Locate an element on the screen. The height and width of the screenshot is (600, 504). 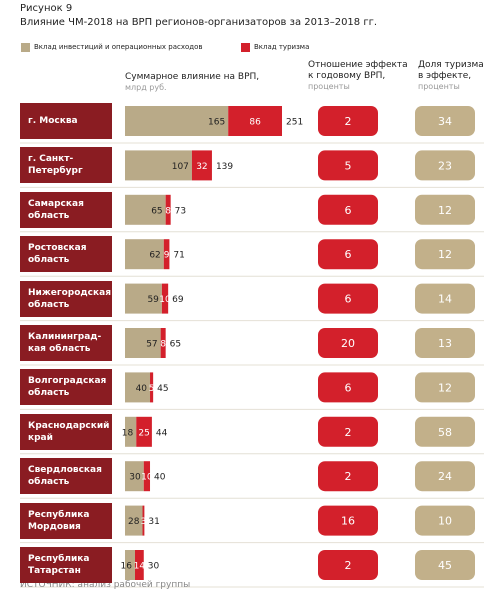
category-label: Республика Татарстан is located at coordinates (66, 565).